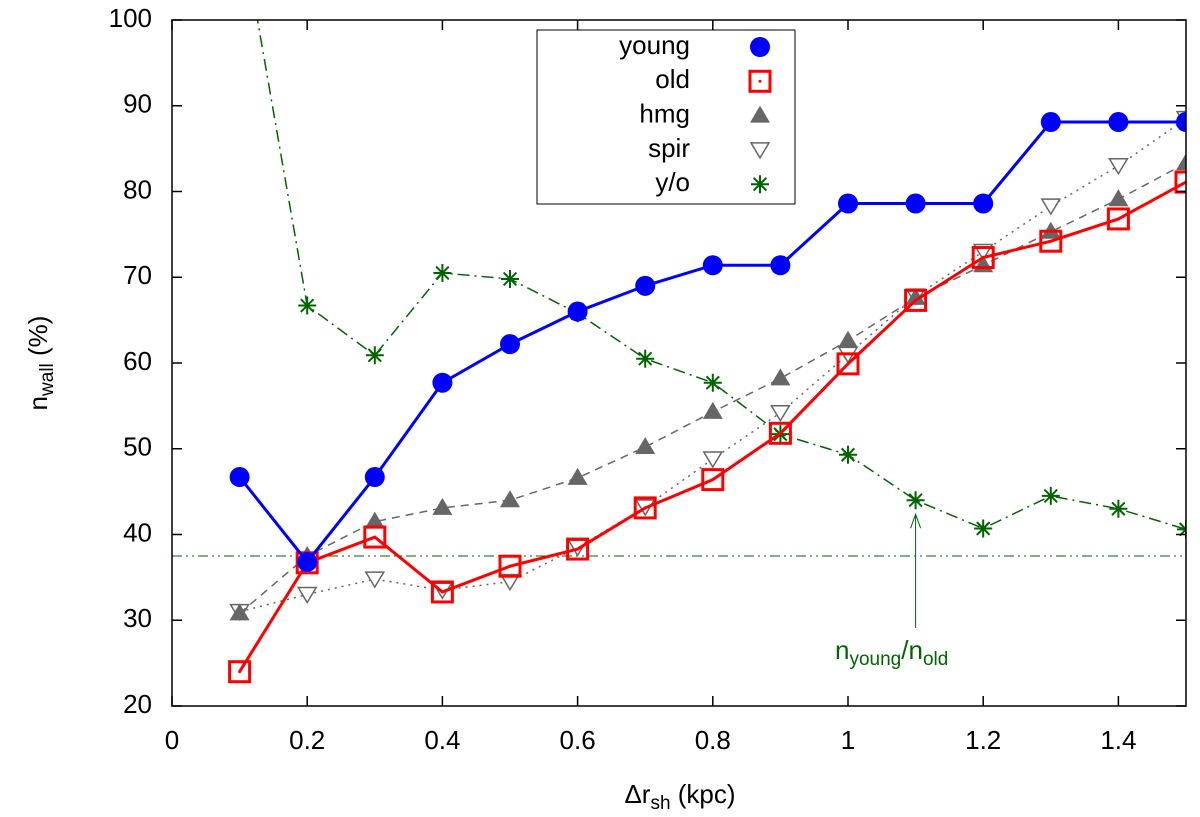 This screenshot has height=817, width=1200. I want to click on legend-label: young, so click(654, 45).